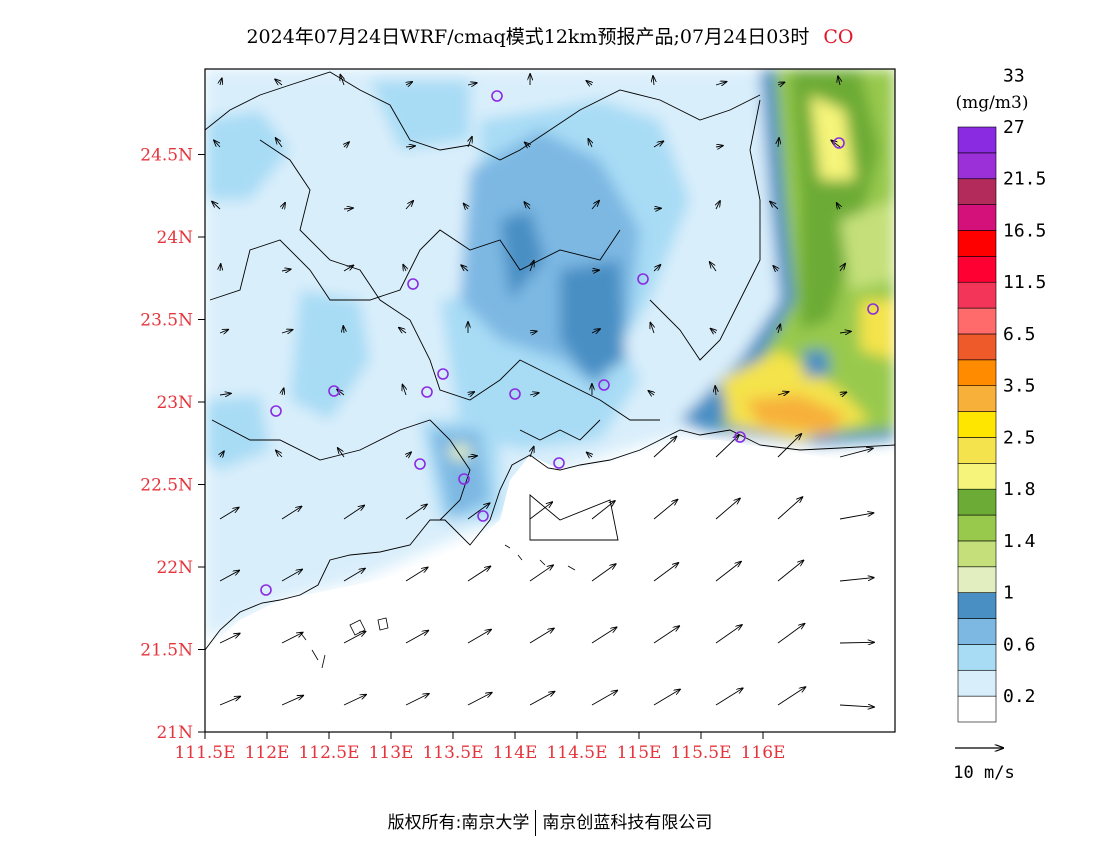 The height and width of the screenshot is (850, 1100). What do you see at coordinates (1024, 179) in the screenshot?
I see `legend-level-label: 21.5` at bounding box center [1024, 179].